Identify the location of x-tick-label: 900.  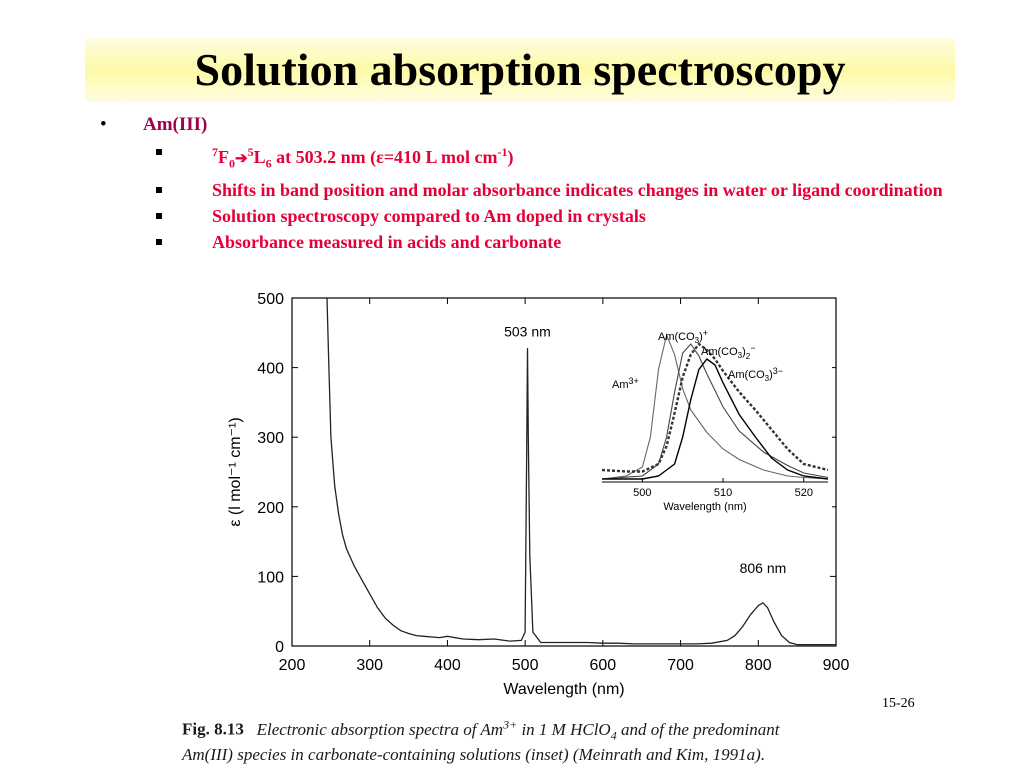
(836, 665).